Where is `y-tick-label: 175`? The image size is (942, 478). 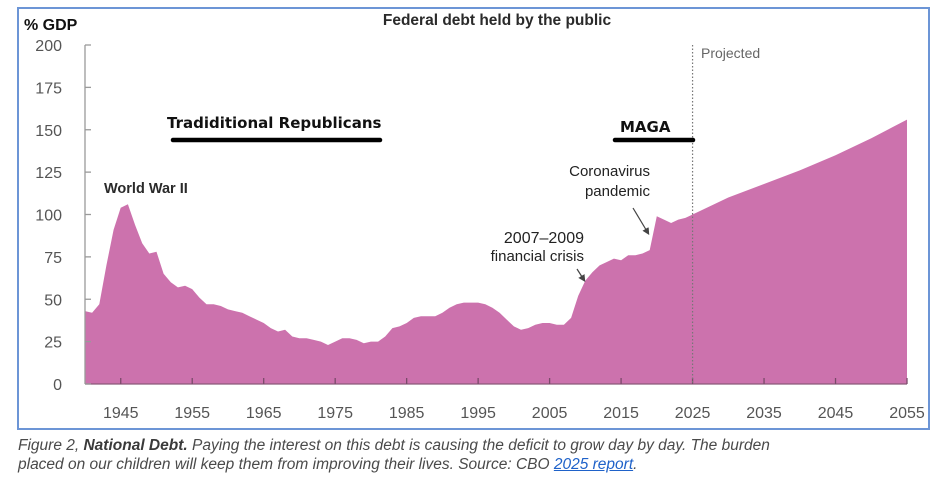 y-tick-label: 175 is located at coordinates (48, 88).